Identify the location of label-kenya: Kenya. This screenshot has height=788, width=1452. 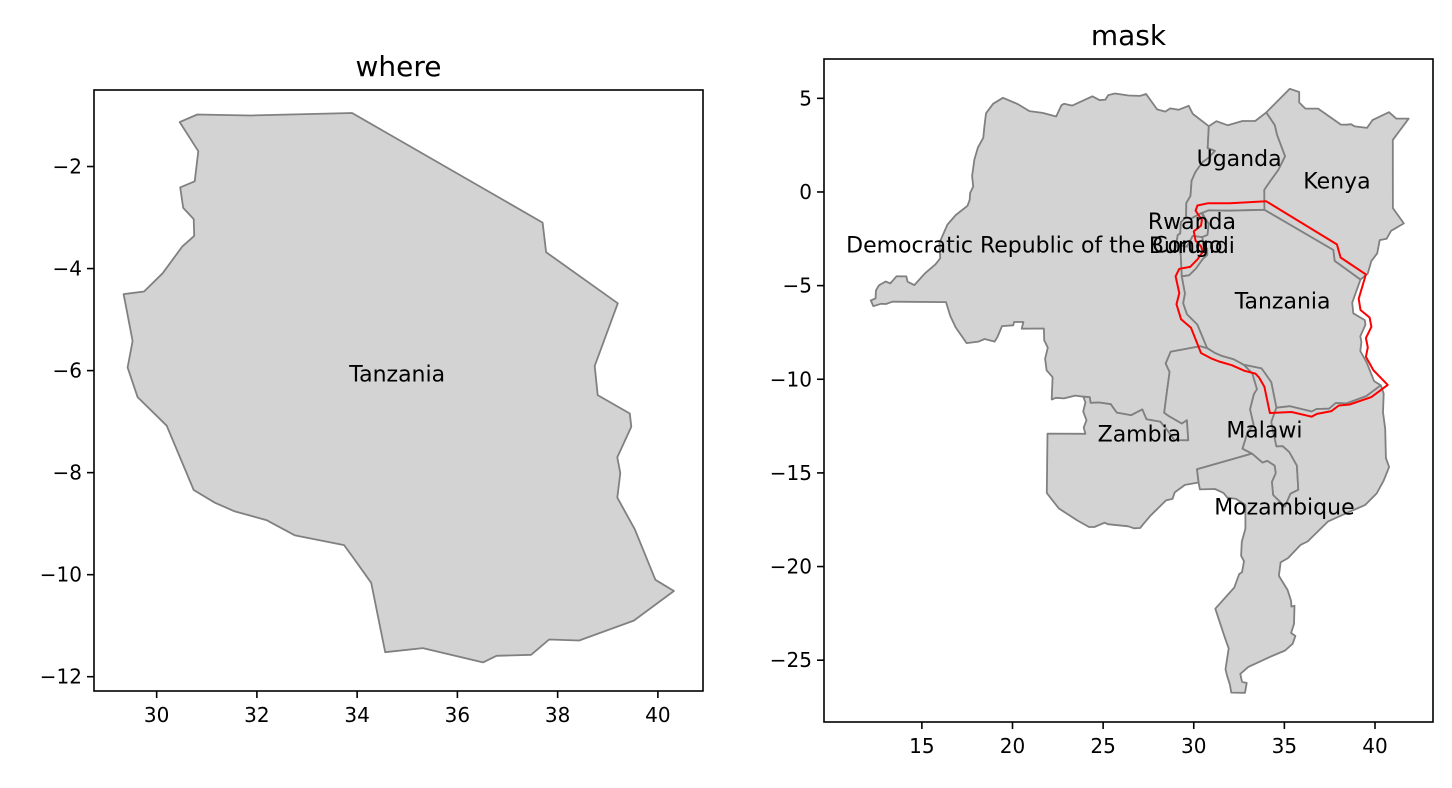
(1336, 182).